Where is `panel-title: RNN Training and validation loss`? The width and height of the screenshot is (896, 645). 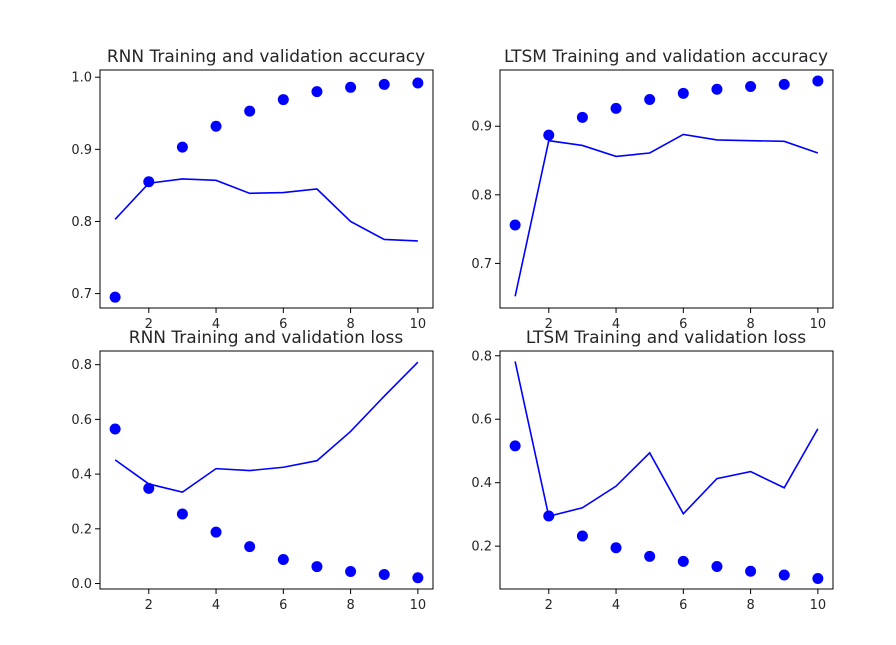 panel-title: RNN Training and validation loss is located at coordinates (266, 338).